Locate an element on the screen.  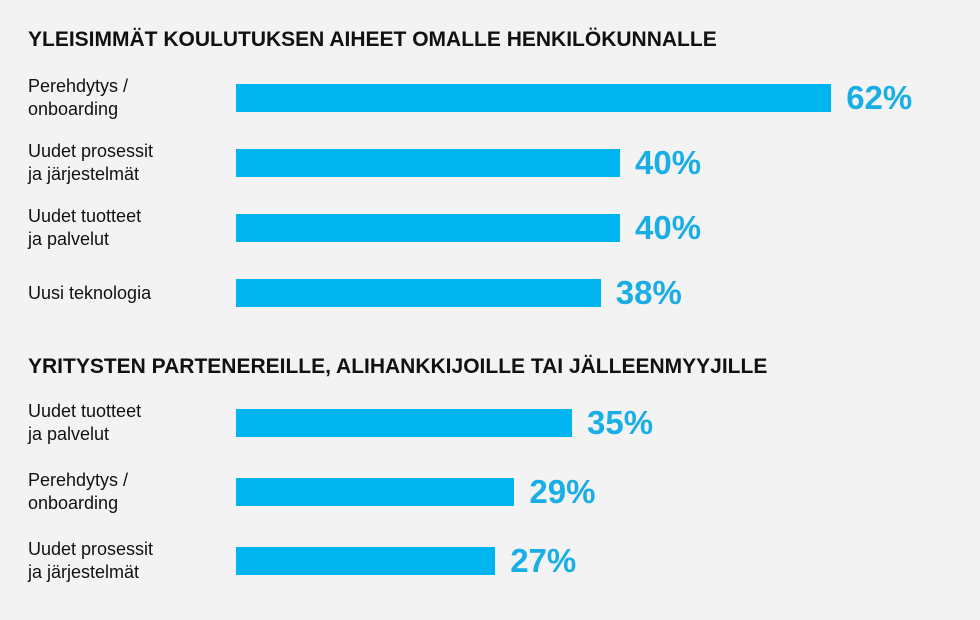
data-label: 29% is located at coordinates (562, 491).